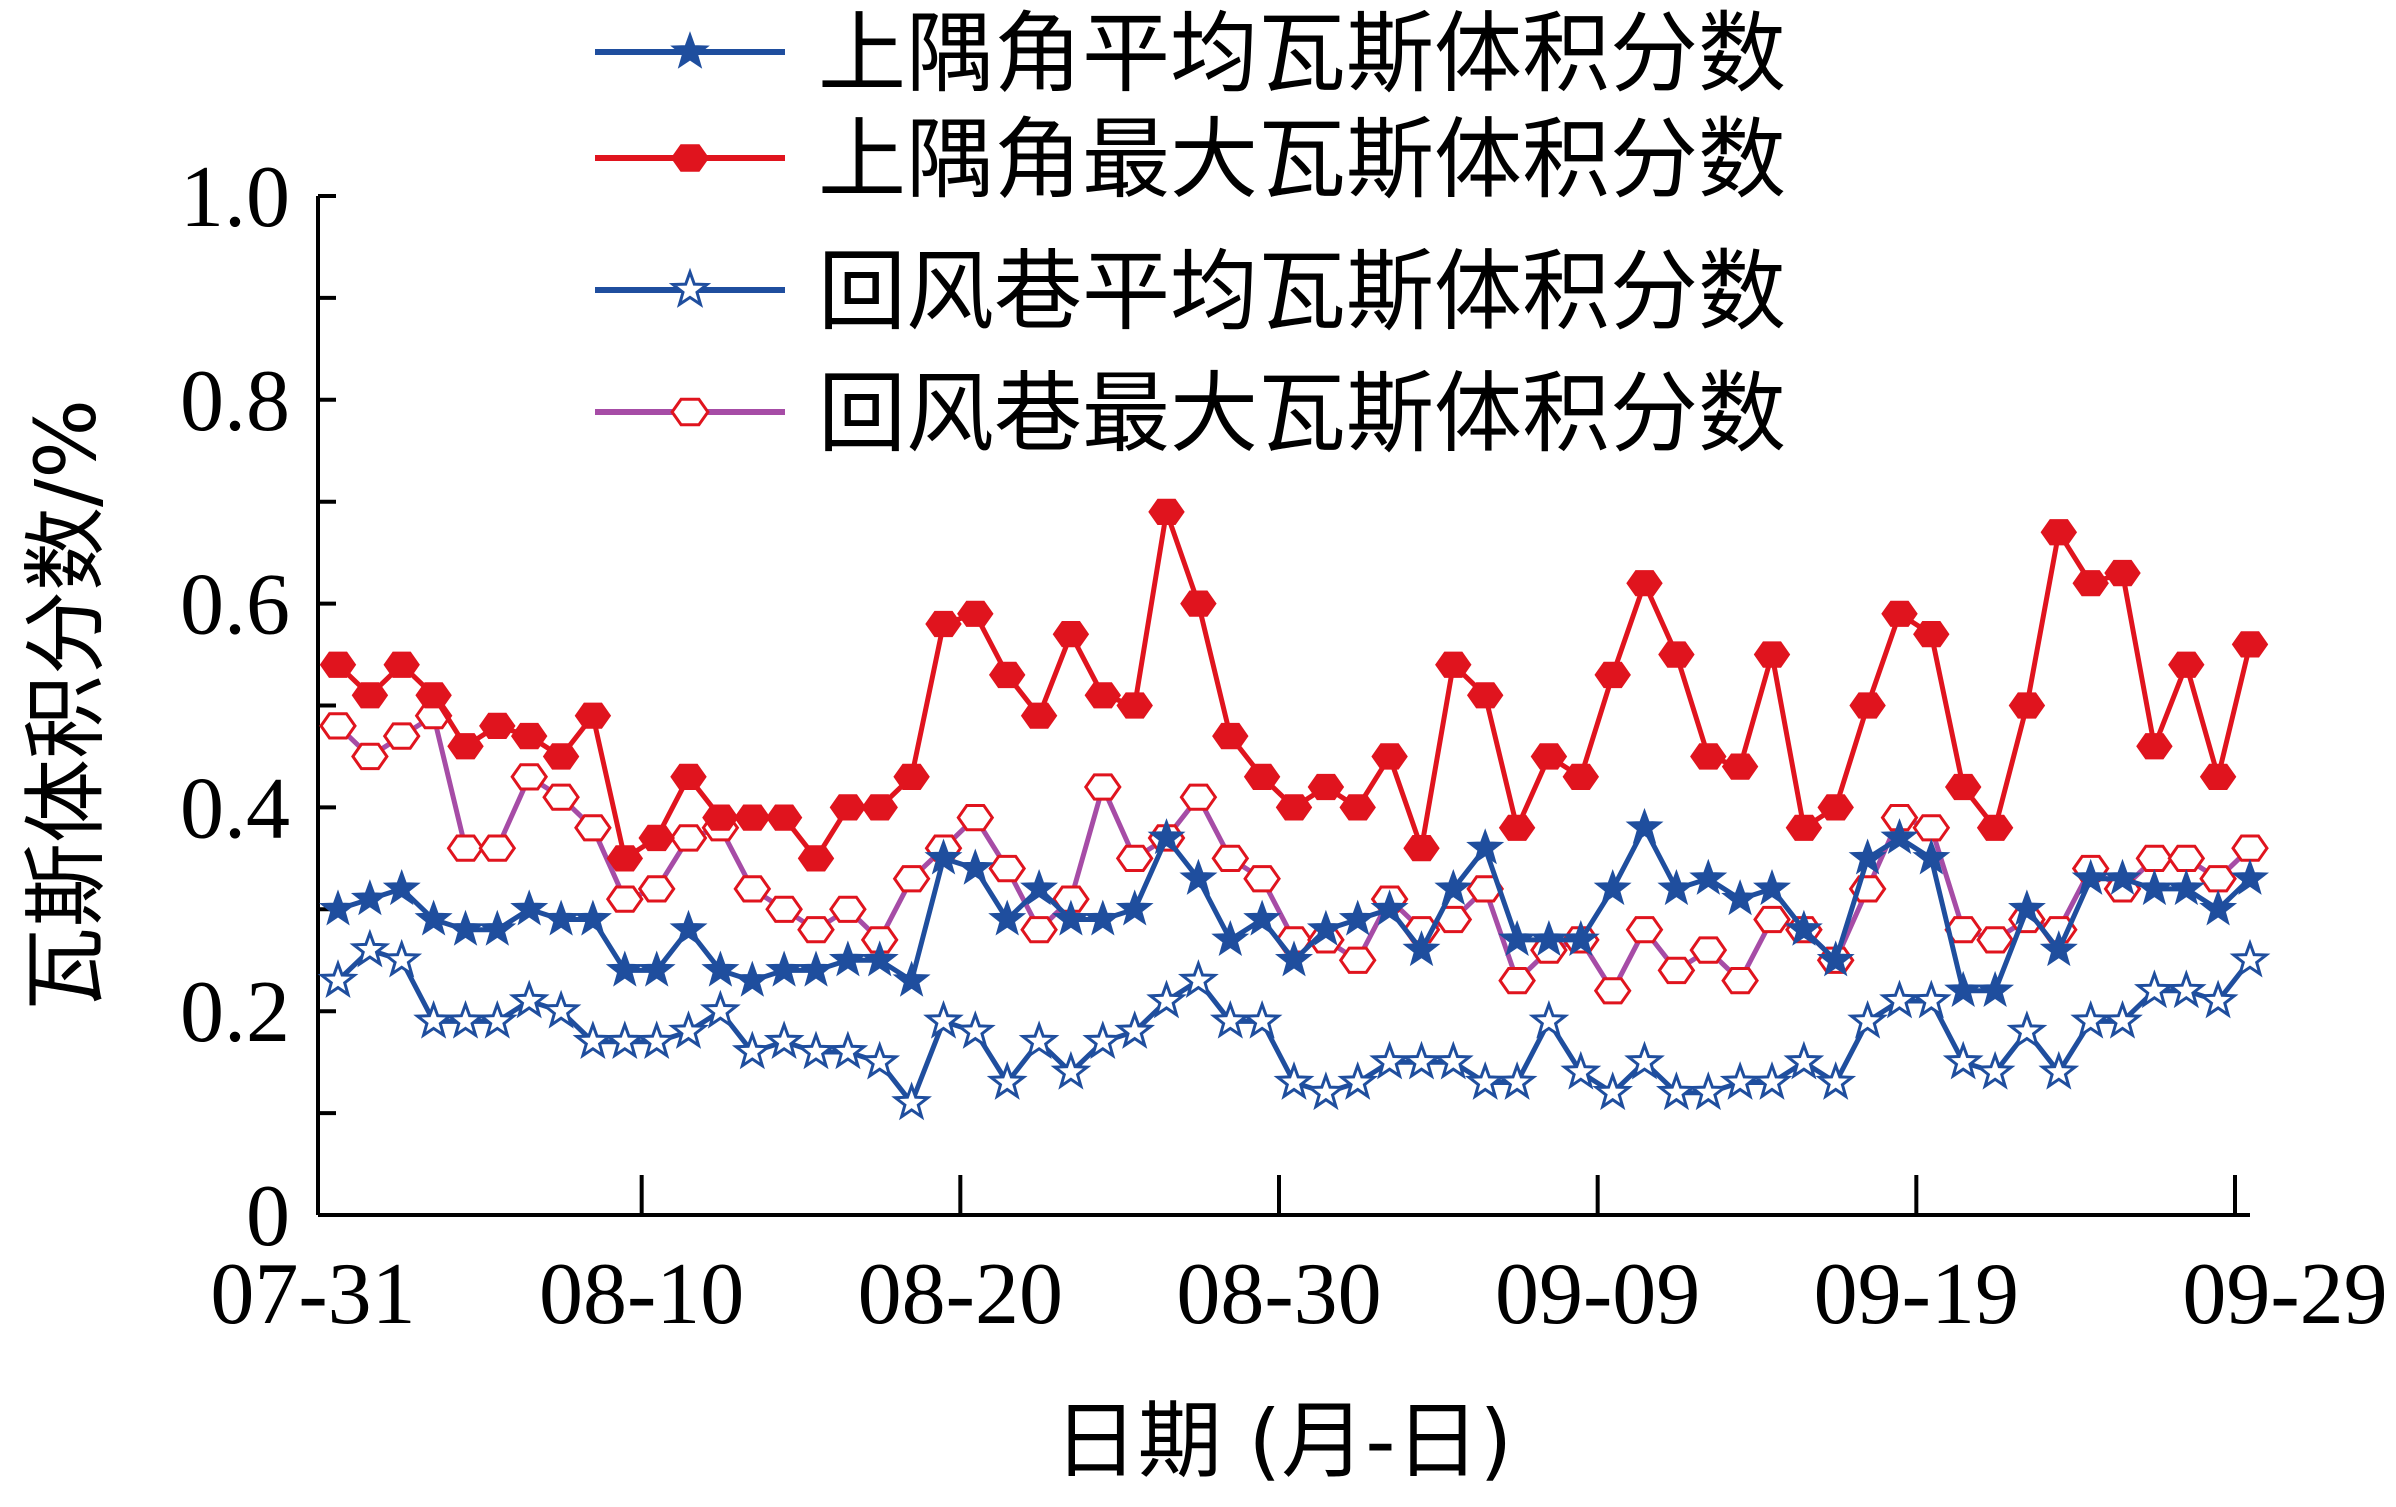  I want to click on legend-item: 回风巷最大瓦斯体积分数, so click(1190, 413).